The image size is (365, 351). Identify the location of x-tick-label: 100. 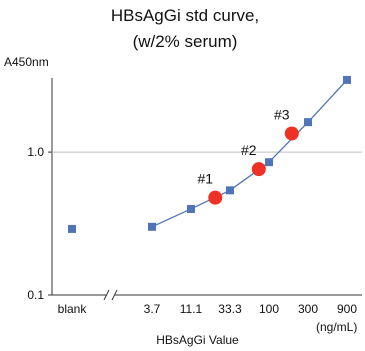
(269, 309).